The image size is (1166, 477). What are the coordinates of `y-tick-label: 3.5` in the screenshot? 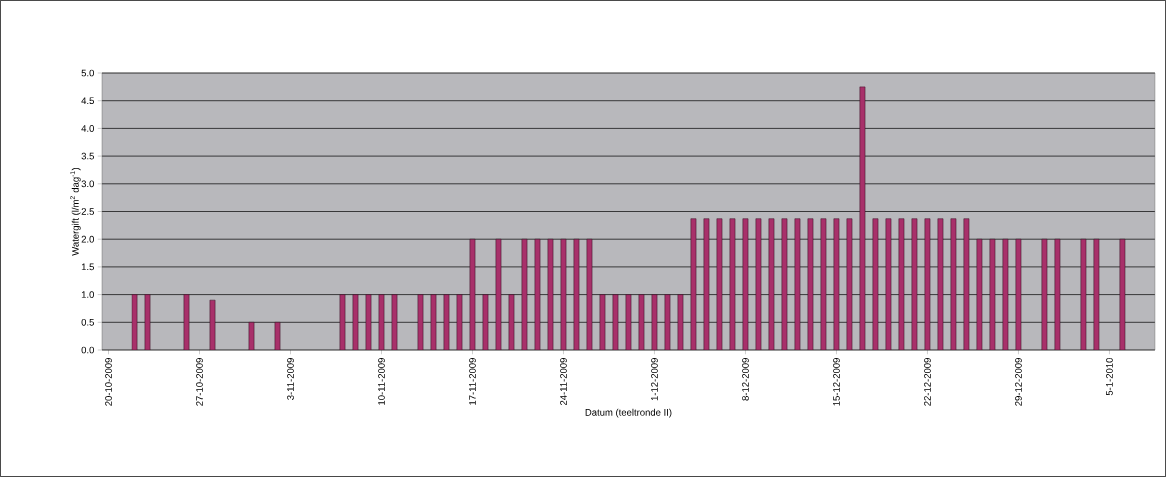 It's located at (87, 156).